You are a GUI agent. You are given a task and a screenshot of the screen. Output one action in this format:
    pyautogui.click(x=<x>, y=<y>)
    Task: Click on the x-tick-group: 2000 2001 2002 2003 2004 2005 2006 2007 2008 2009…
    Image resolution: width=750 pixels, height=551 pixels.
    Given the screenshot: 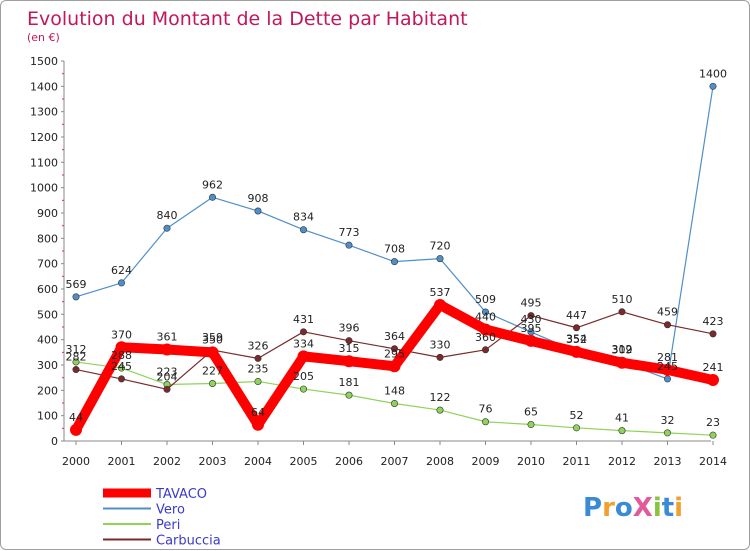 What is the action you would take?
    pyautogui.click(x=394, y=454)
    